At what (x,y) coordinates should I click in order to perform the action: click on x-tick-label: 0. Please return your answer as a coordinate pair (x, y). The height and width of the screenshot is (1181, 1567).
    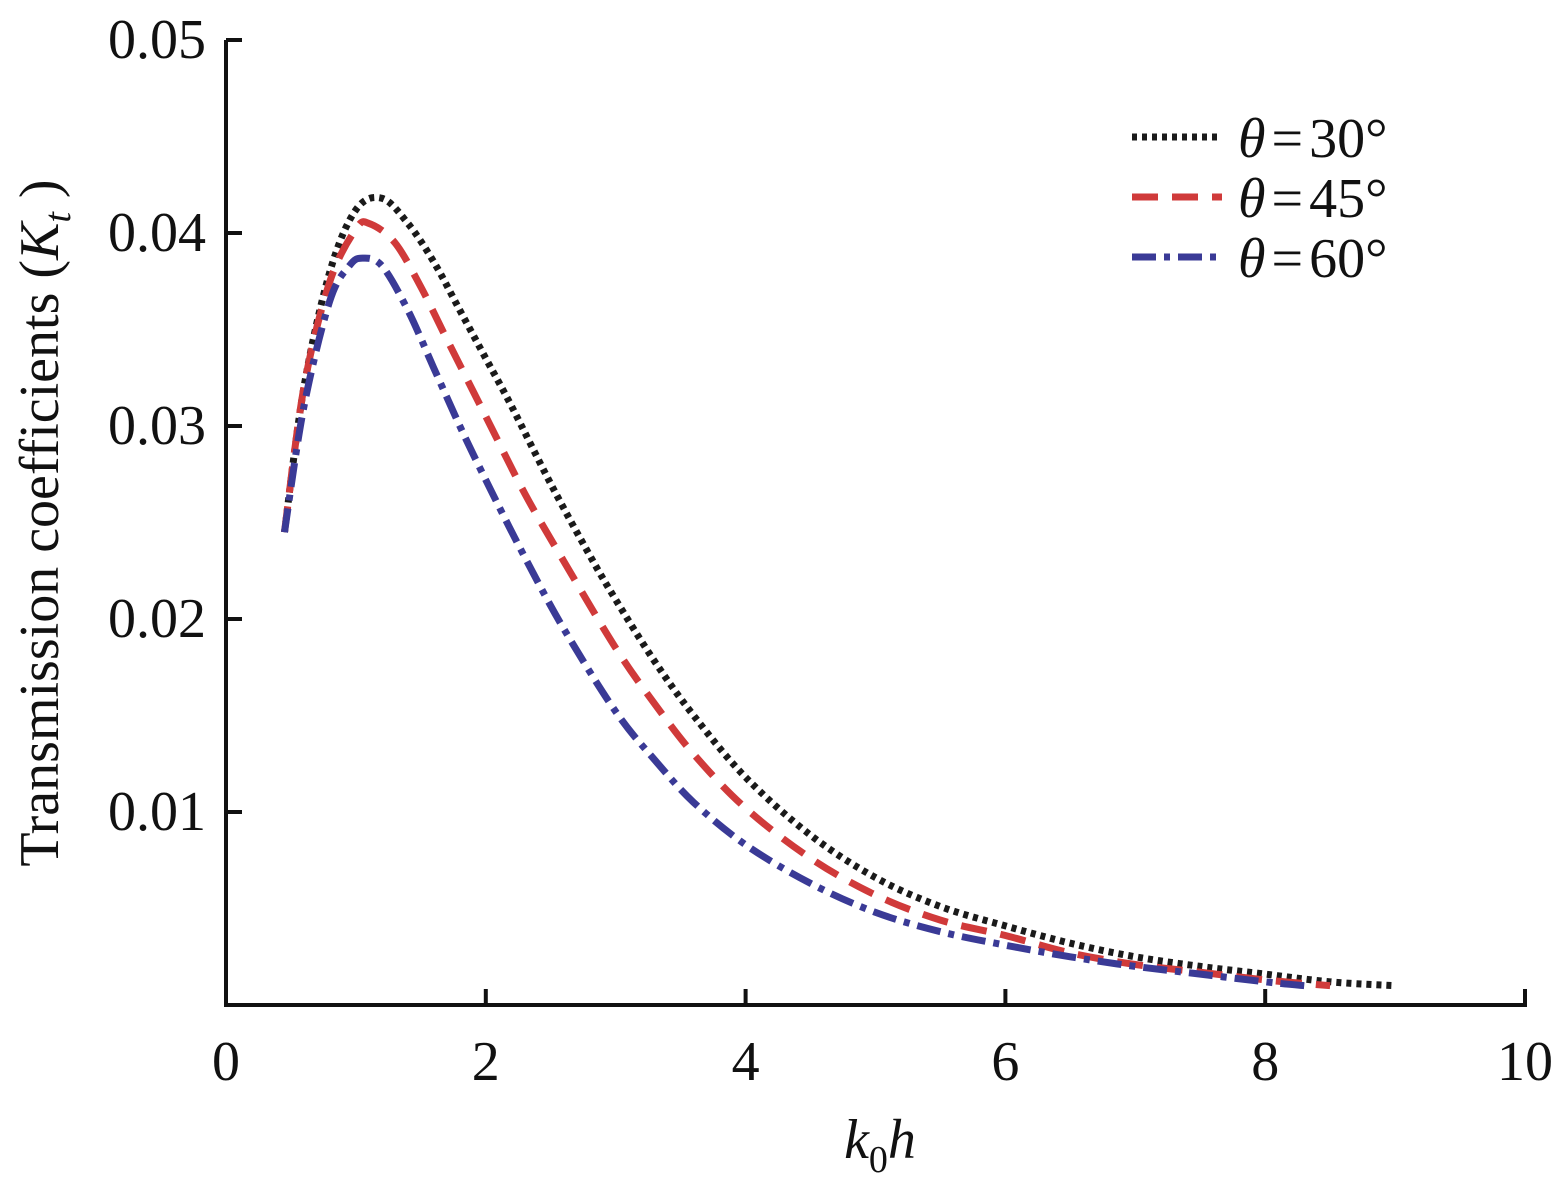
    Looking at the image, I should click on (226, 1062).